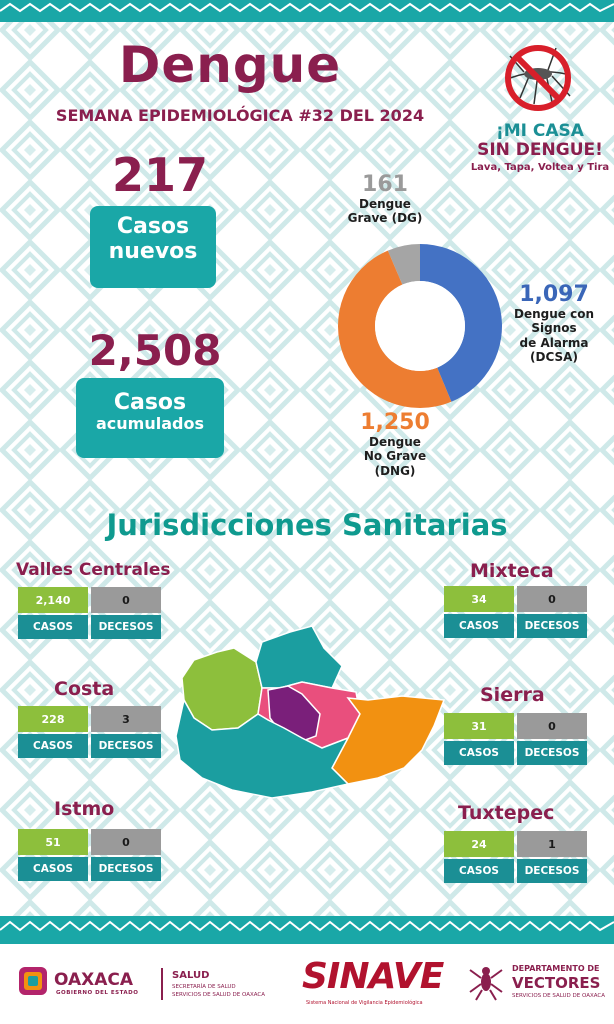  Describe the element at coordinates (89, 732) in the screenshot. I see `jurisdiction-stats-costa: 228 3 CASOS DECESOS` at that location.